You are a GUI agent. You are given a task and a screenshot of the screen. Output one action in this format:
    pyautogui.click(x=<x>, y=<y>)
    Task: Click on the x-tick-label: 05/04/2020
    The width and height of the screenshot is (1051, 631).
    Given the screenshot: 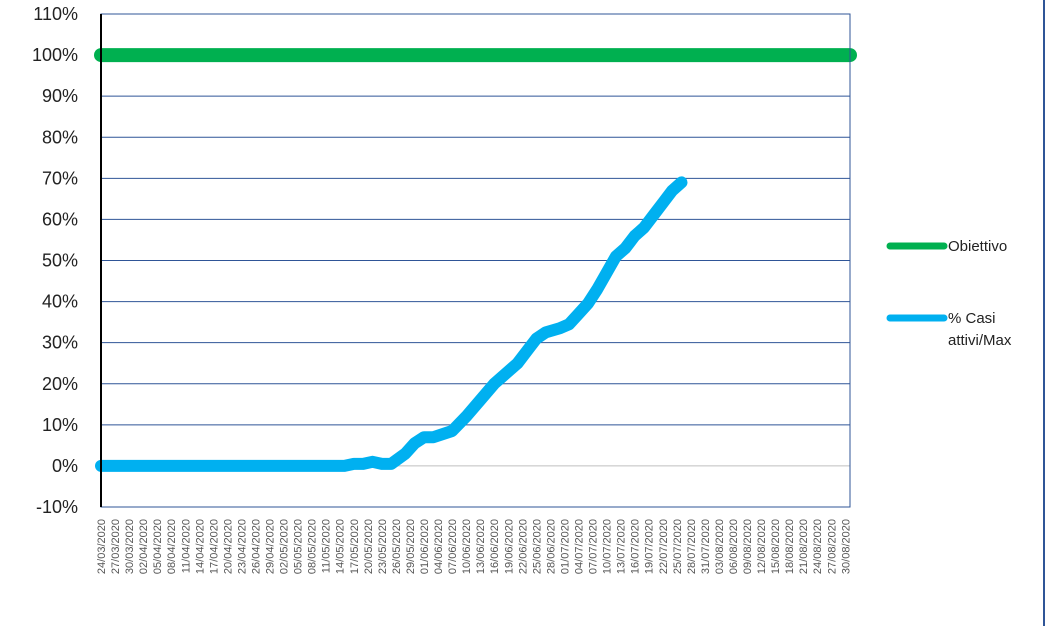 What is the action you would take?
    pyautogui.click(x=158, y=546)
    